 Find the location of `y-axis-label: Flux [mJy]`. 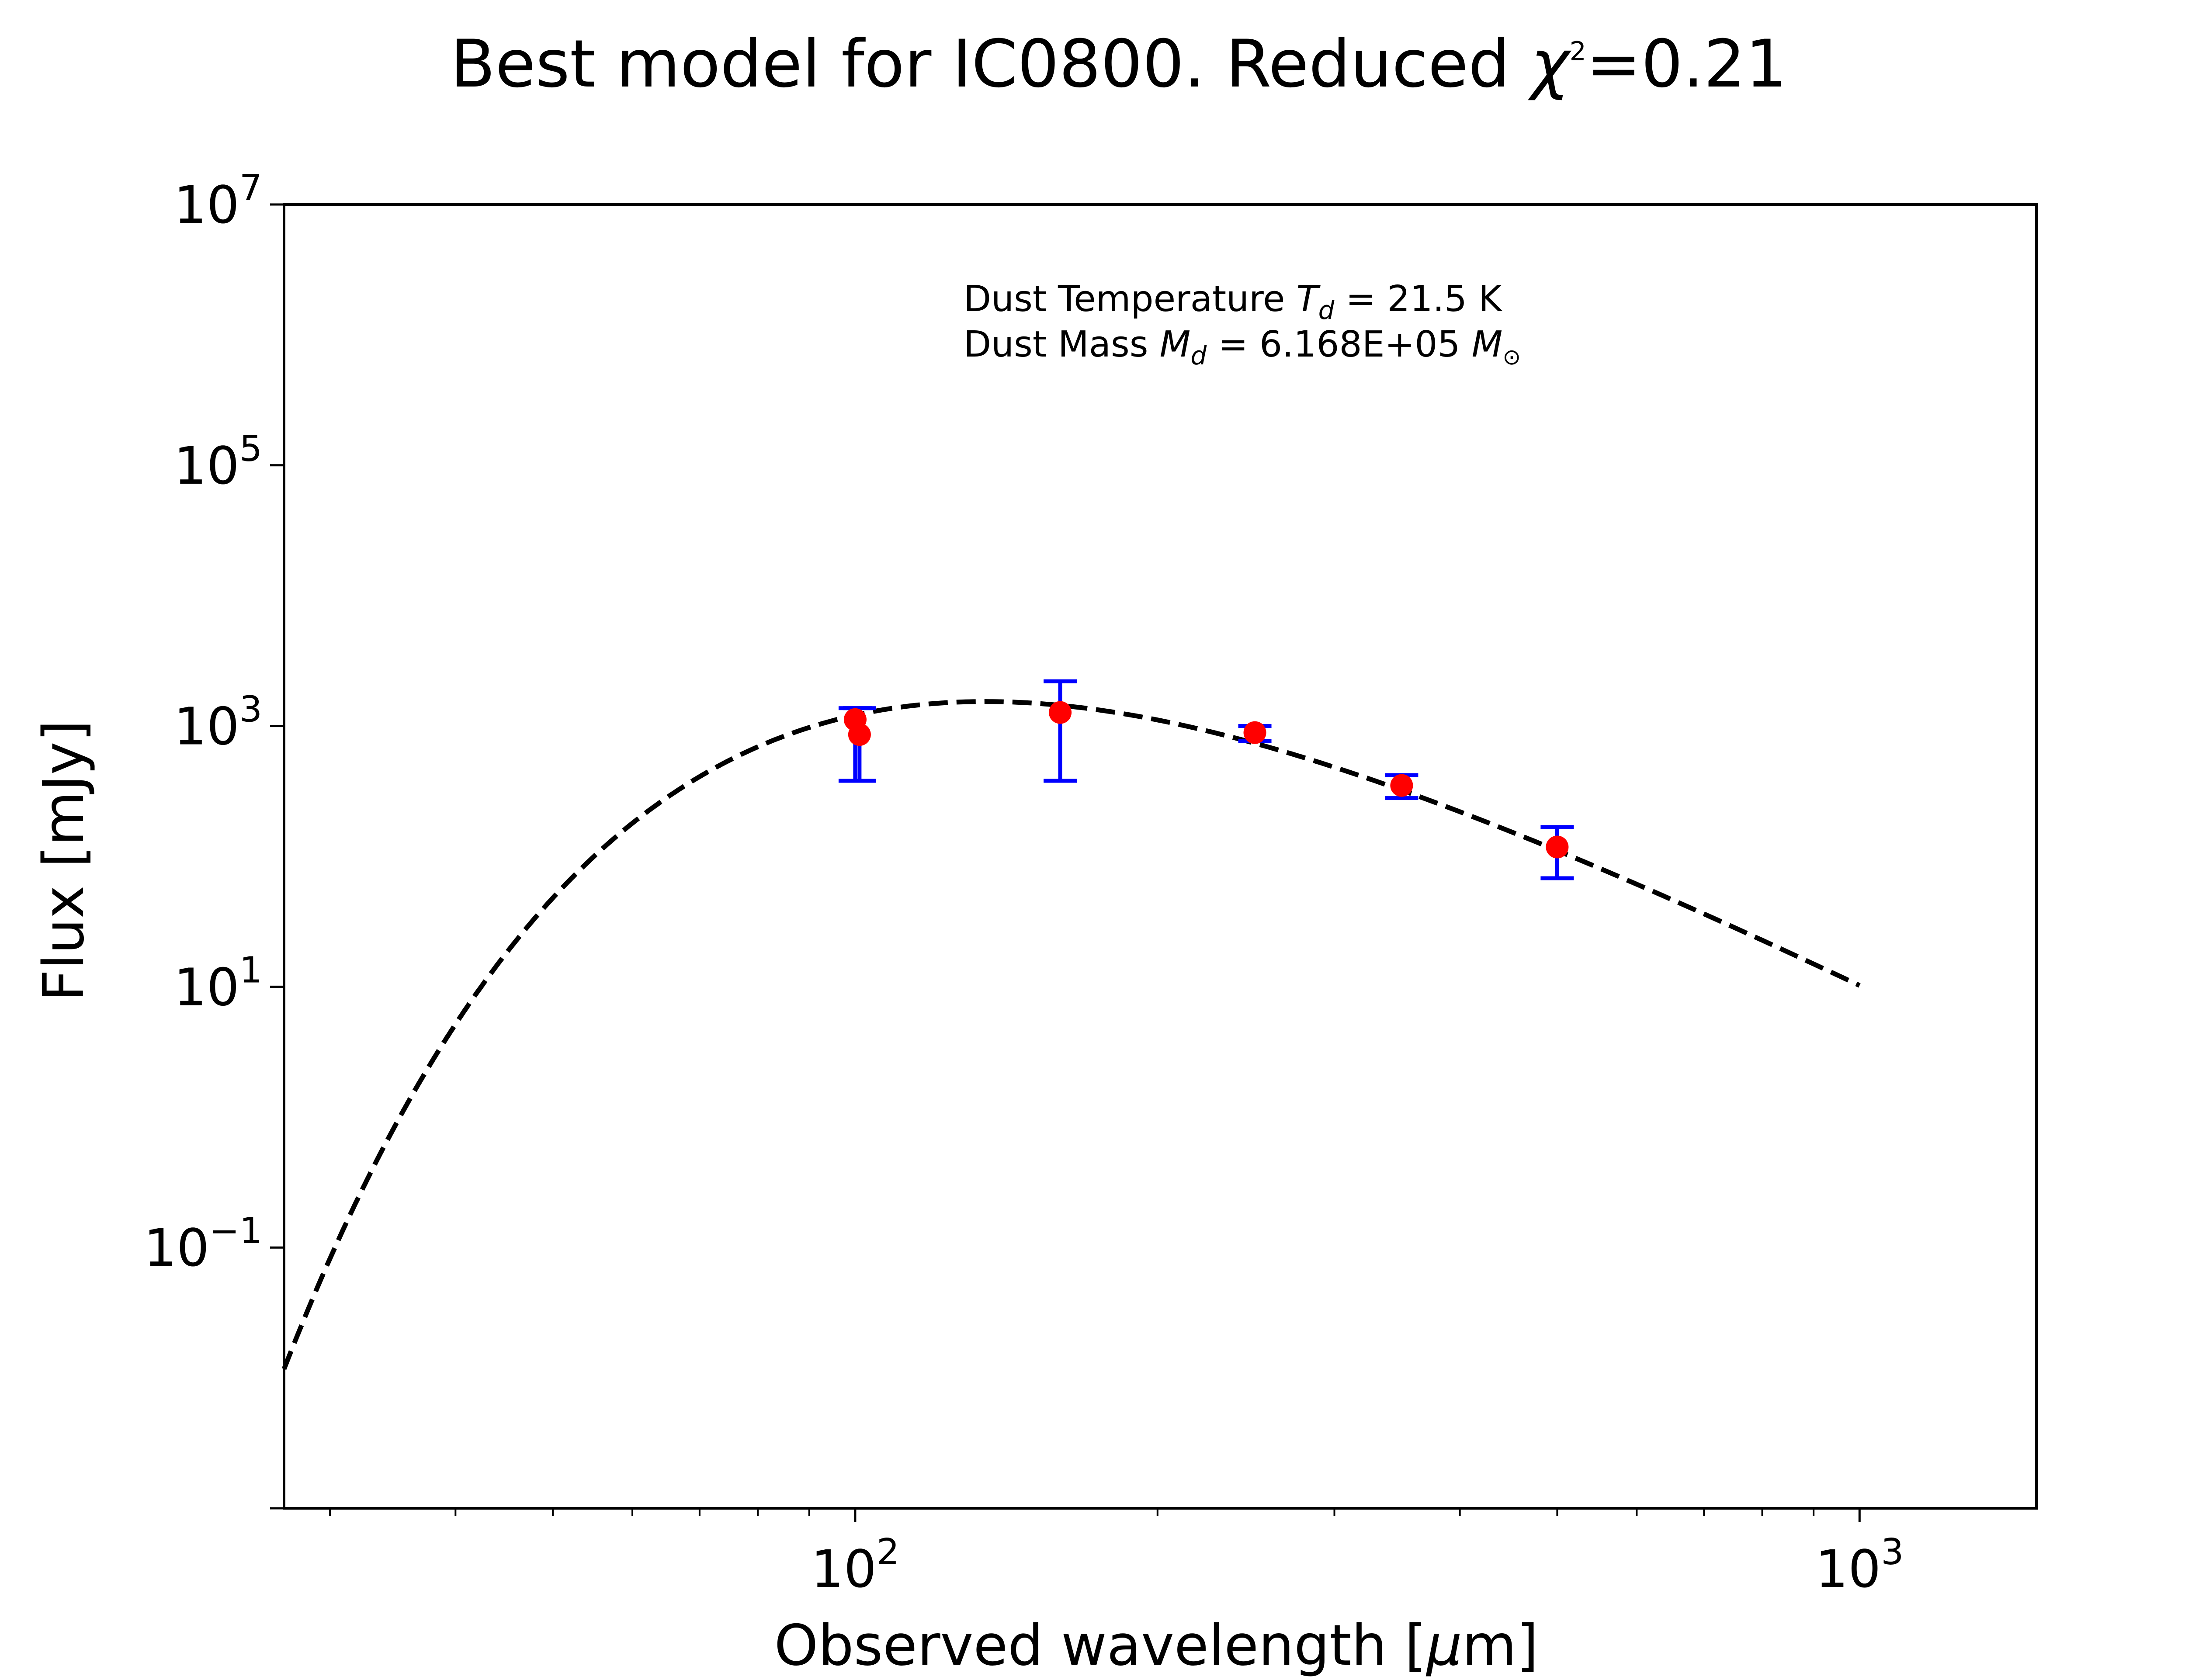

y-axis-label: Flux [mJy] is located at coordinates (64, 861).